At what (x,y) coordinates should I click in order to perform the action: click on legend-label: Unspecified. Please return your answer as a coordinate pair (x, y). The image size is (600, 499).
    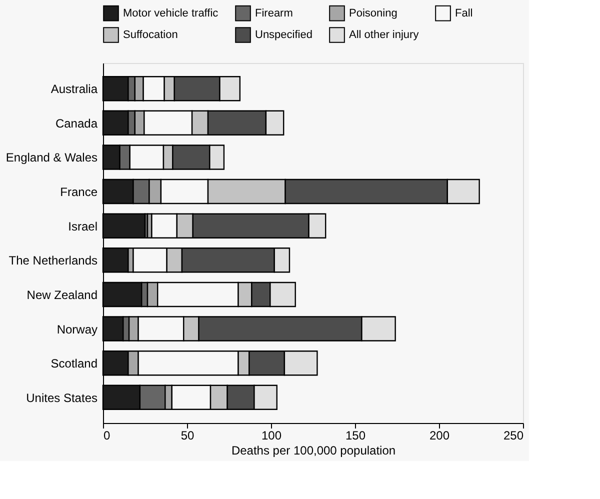
    Looking at the image, I should click on (283, 35).